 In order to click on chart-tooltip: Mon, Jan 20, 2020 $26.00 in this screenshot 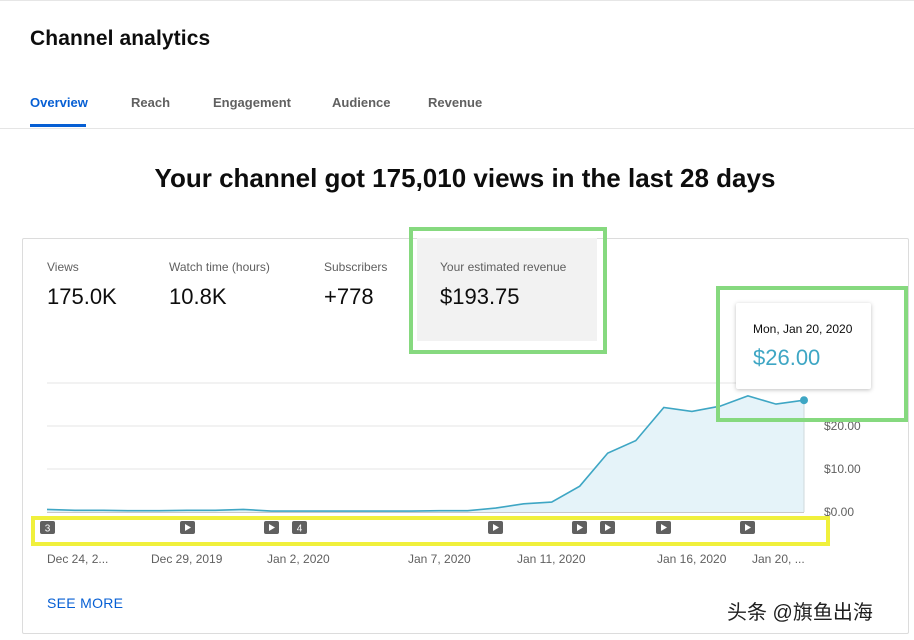, I will do `click(803, 346)`.